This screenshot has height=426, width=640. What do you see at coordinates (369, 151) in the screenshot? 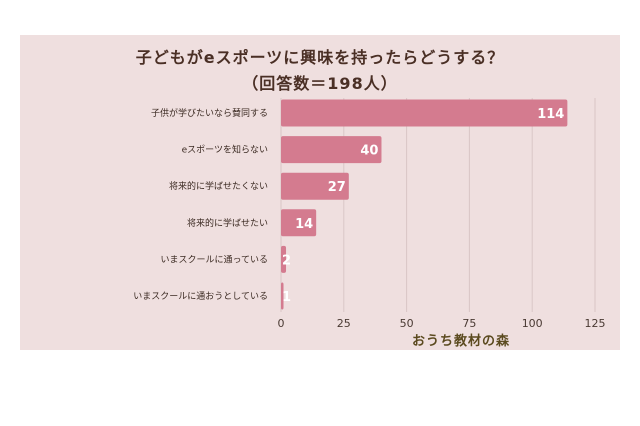
I see `data-label: 40` at bounding box center [369, 151].